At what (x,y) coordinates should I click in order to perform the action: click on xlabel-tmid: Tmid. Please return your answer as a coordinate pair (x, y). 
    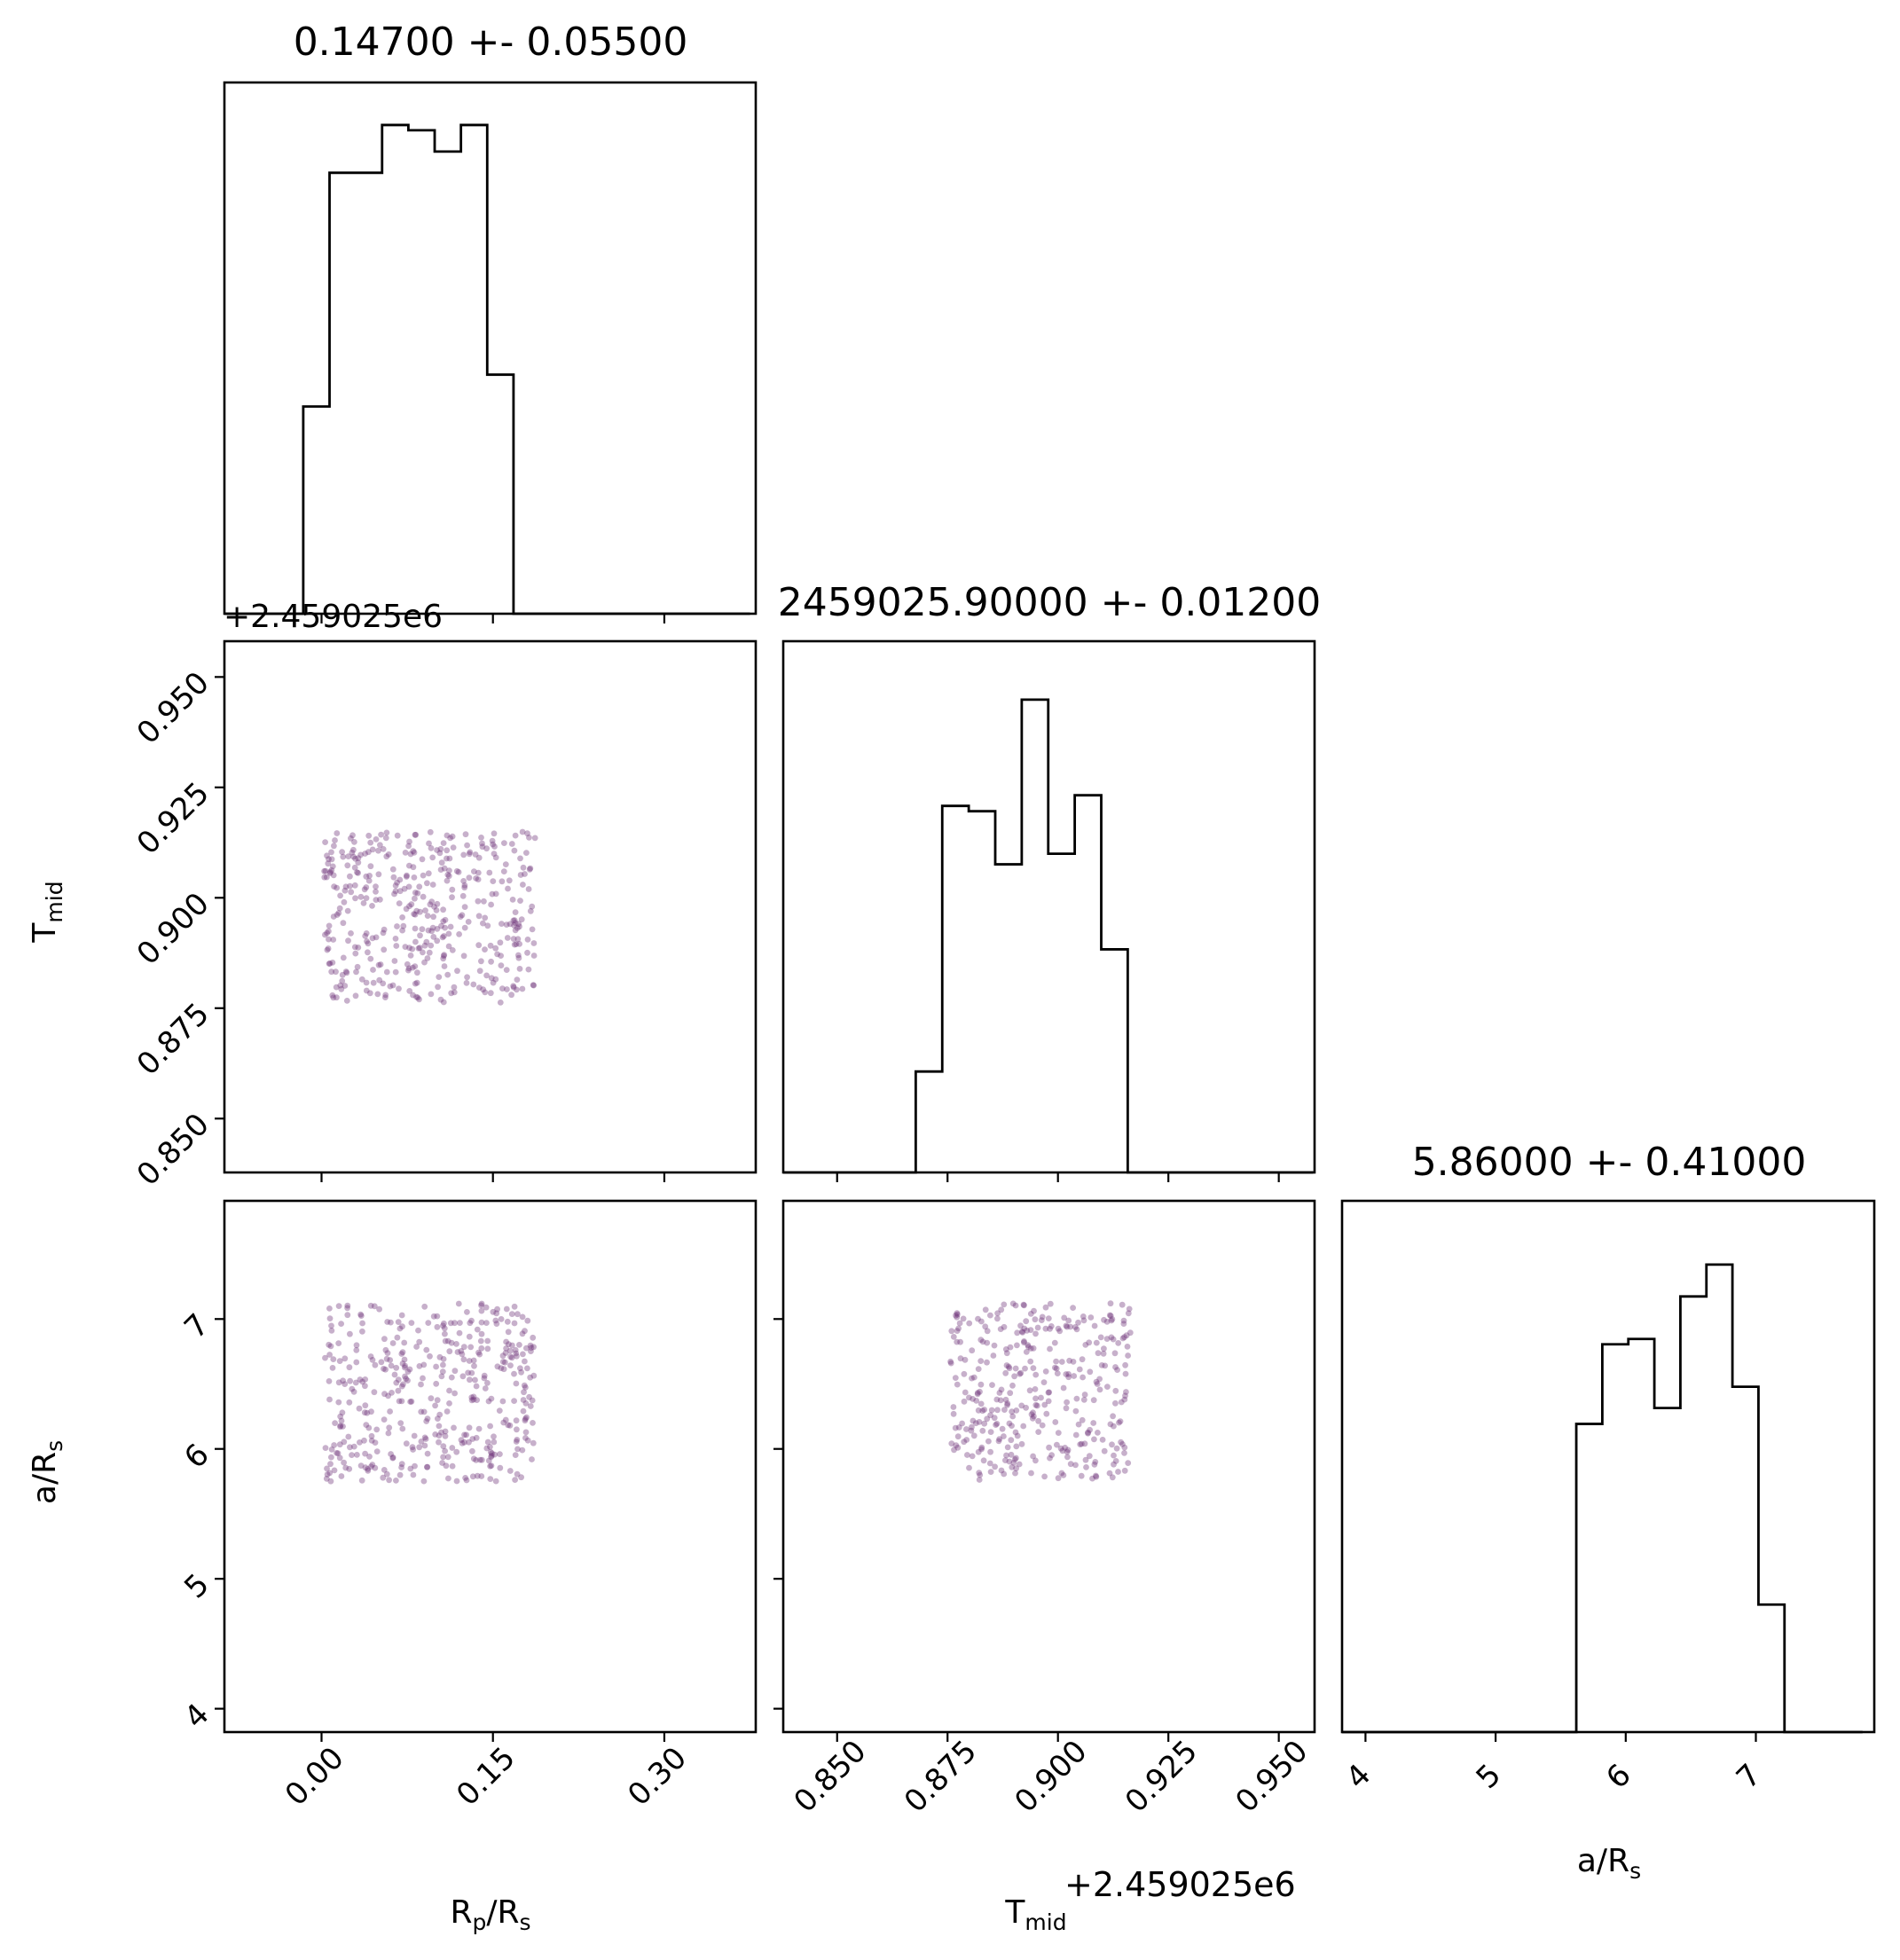
    Looking at the image, I should click on (1035, 1915).